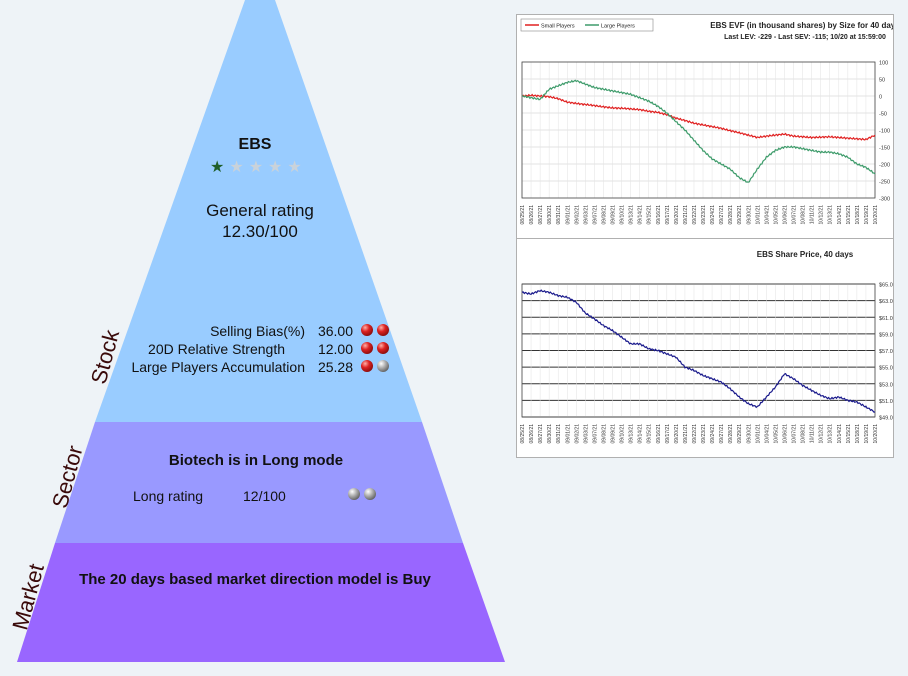 Image resolution: width=908 pixels, height=676 pixels. Describe the element at coordinates (722, 215) in the screenshot. I see `x-tick-label: 09/27/21` at that location.